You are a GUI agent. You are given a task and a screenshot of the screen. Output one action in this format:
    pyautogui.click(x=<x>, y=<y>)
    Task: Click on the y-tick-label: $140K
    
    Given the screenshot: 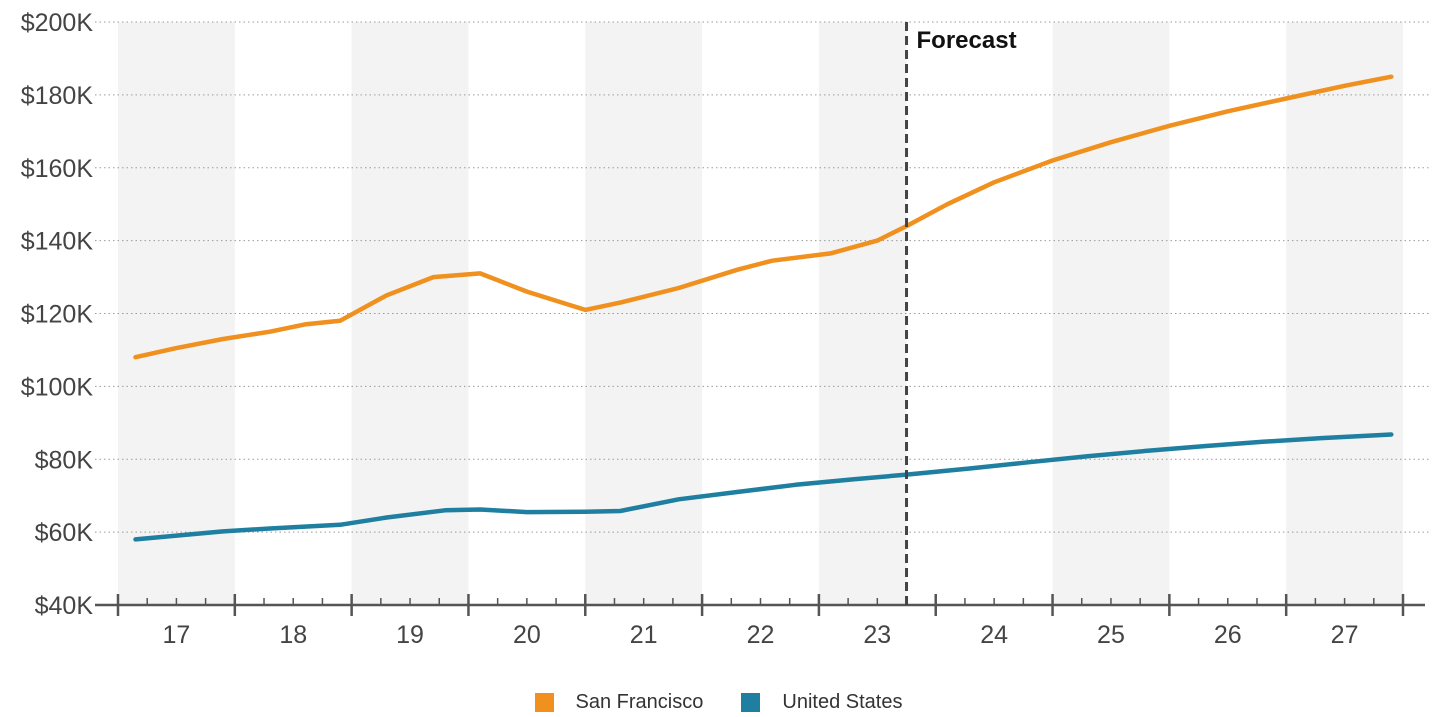 What is the action you would take?
    pyautogui.click(x=57, y=242)
    